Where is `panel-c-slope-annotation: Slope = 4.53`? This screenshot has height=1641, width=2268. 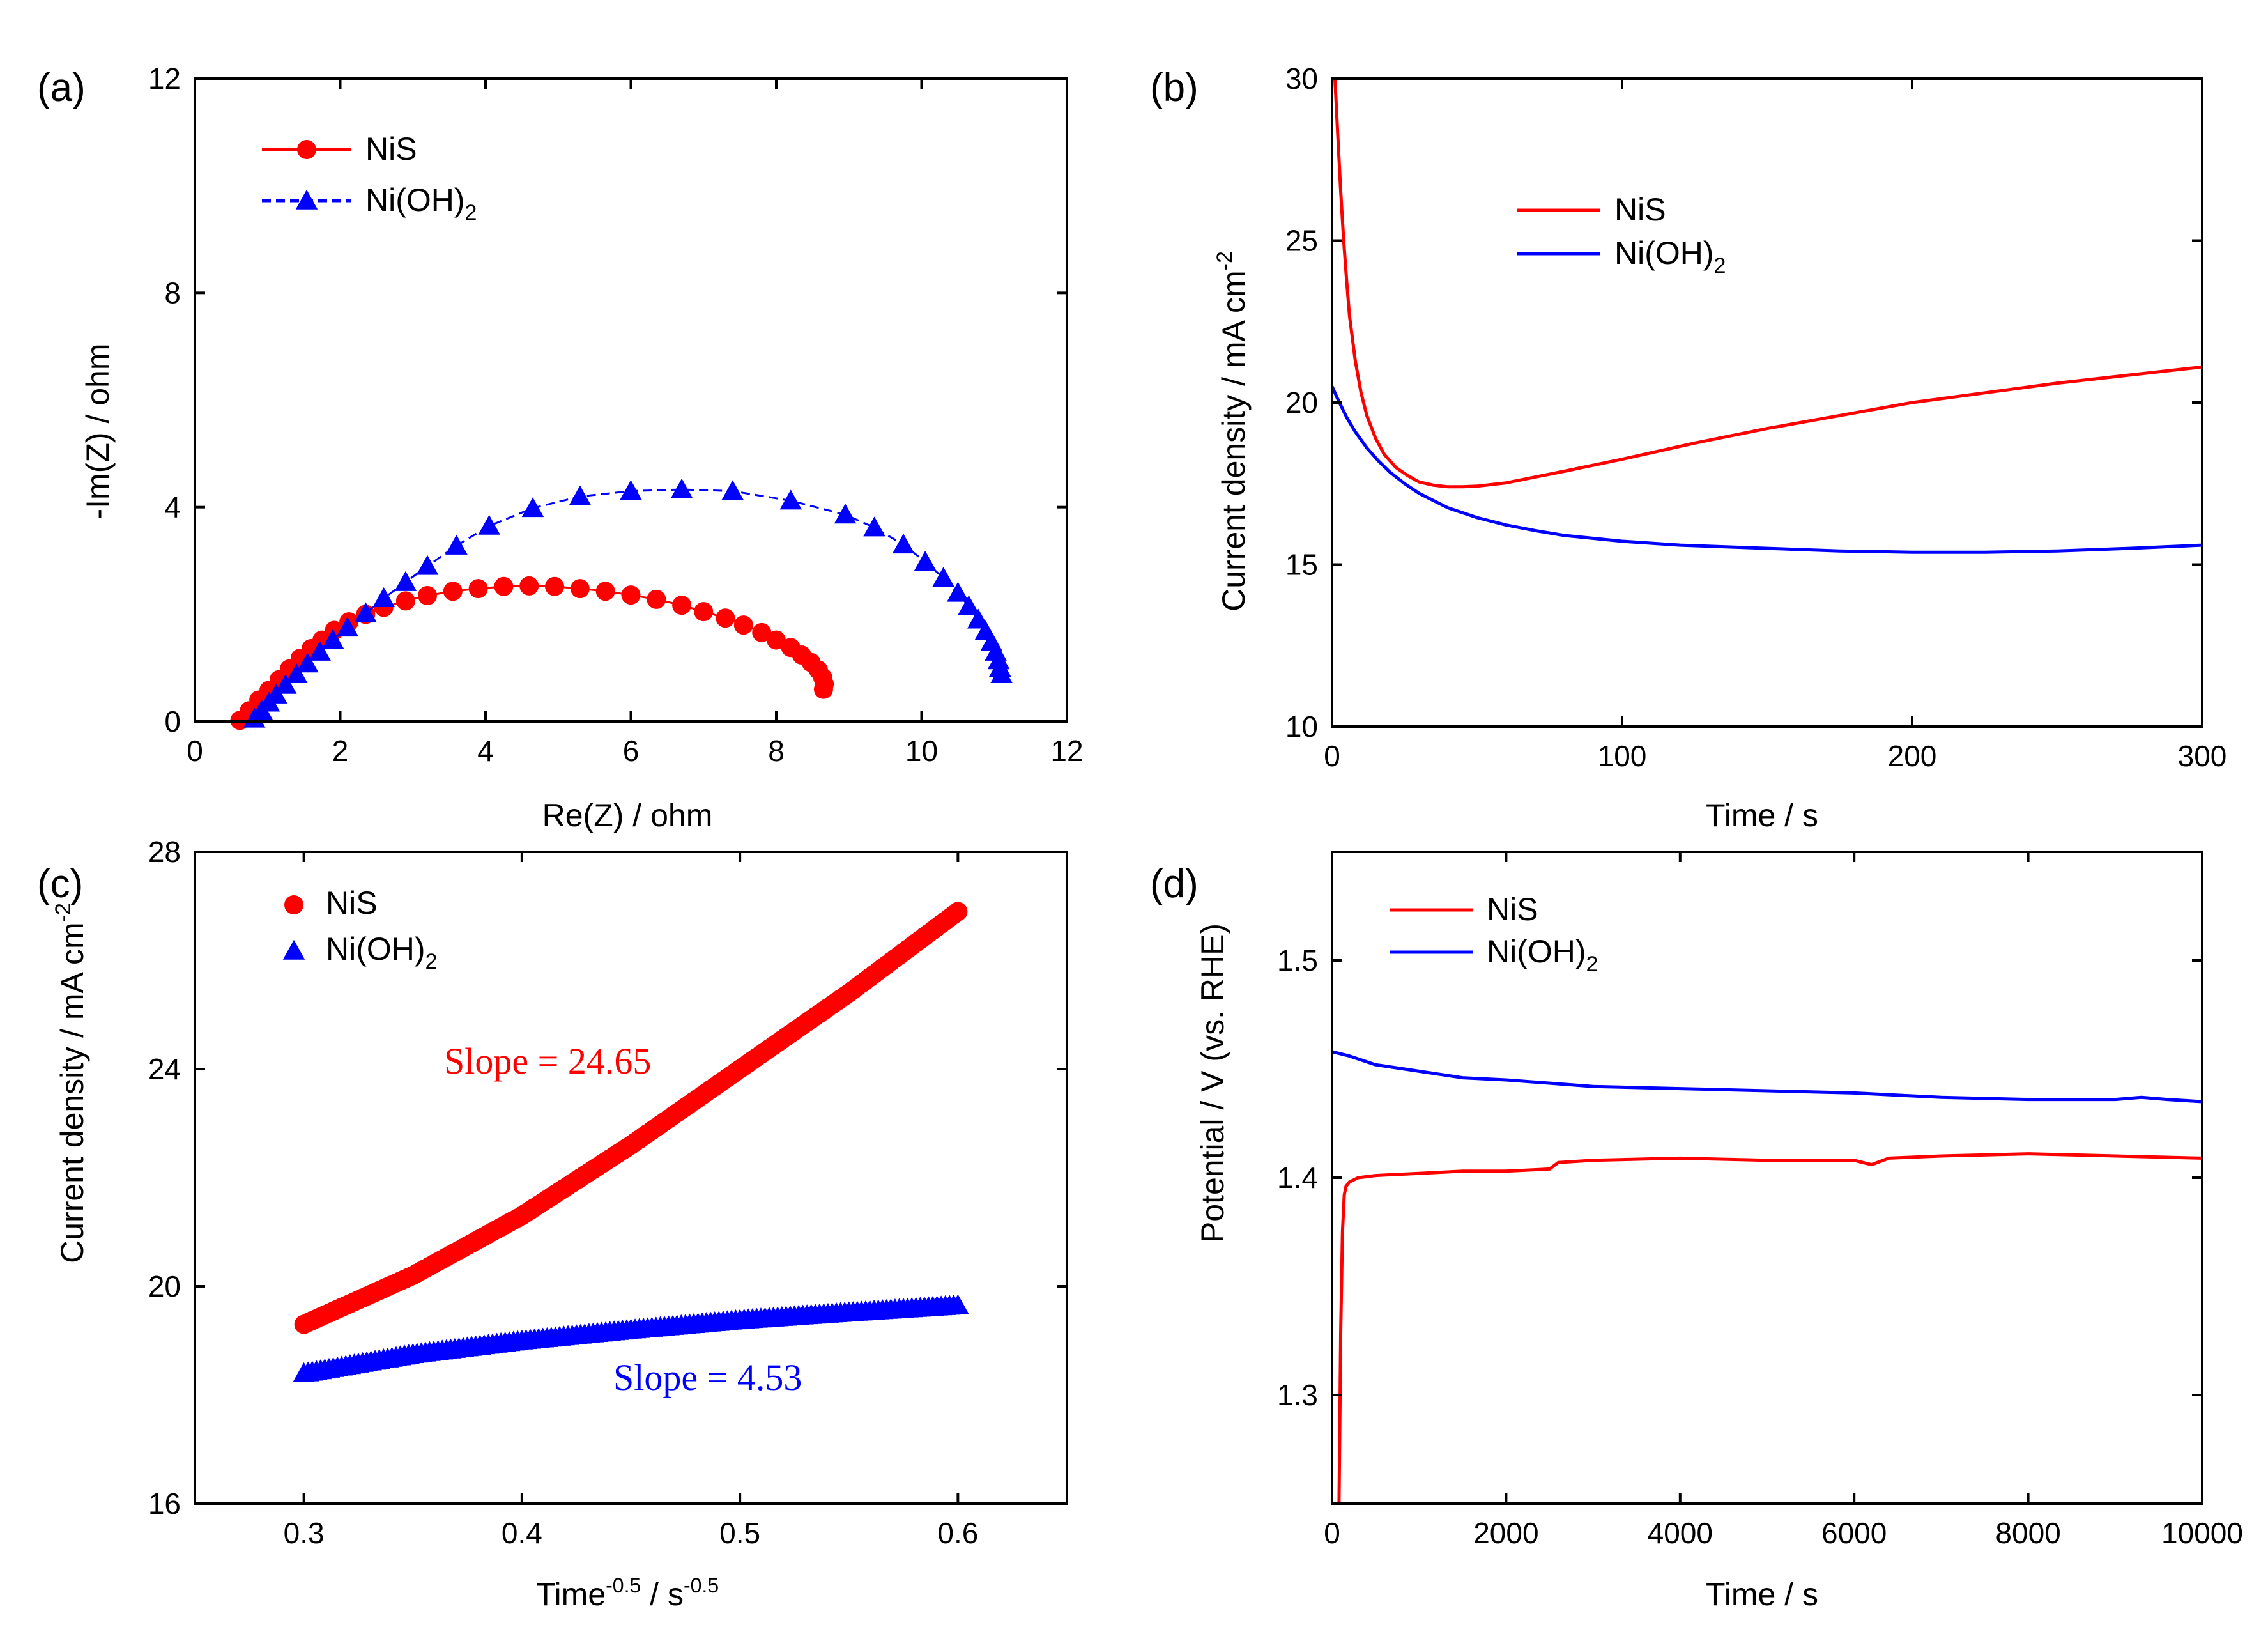
panel-c-slope-annotation: Slope = 4.53 is located at coordinates (707, 1377).